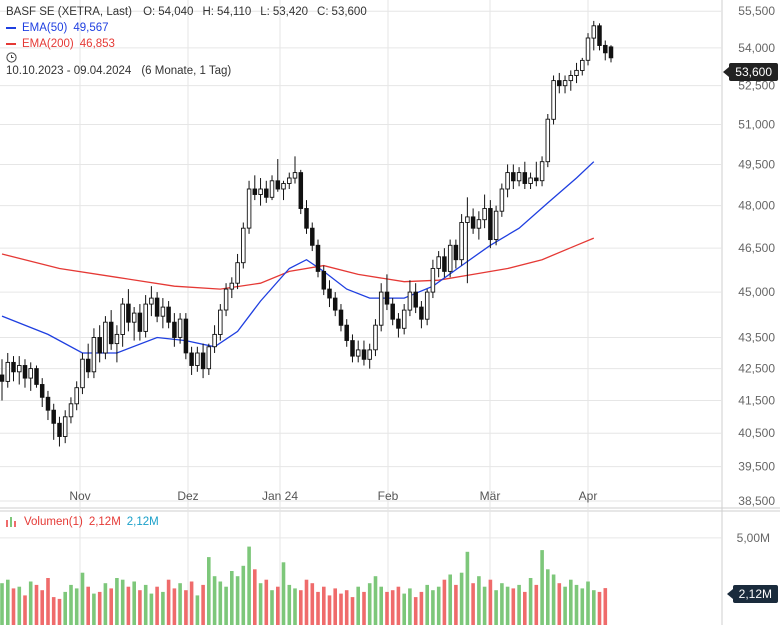  Describe the element at coordinates (290, 12) in the screenshot. I see `ohlc-value: 53,420` at that location.